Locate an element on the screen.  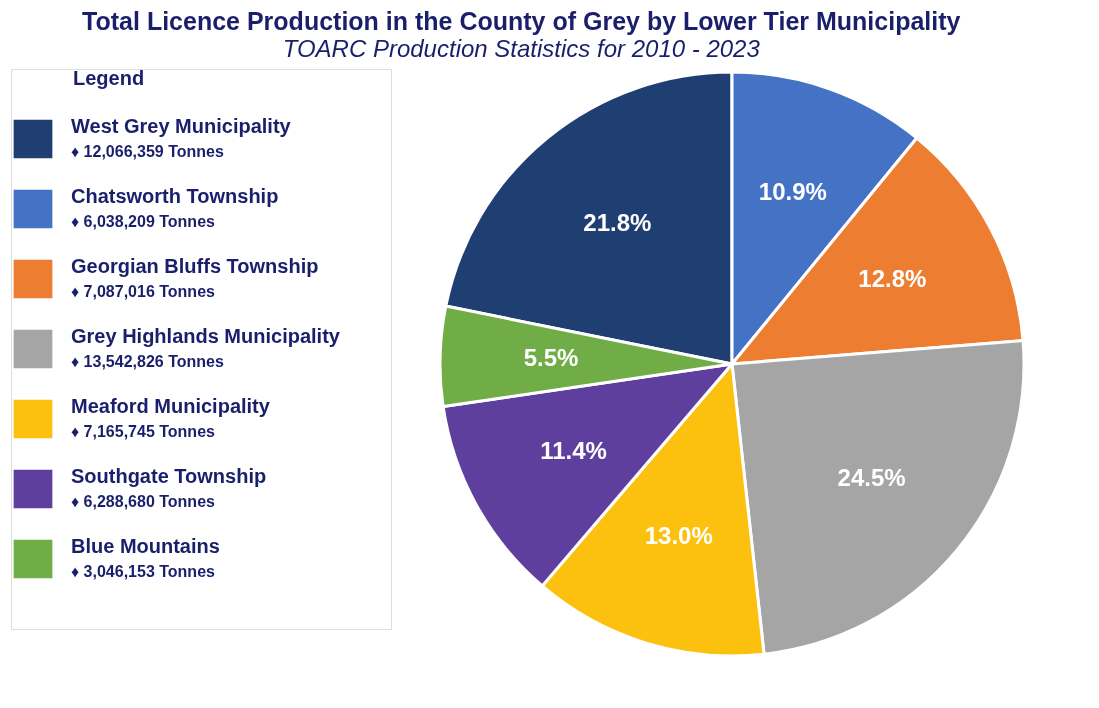
text: ♦ 6,038,209 Tonnes is located at coordinates (143, 221).